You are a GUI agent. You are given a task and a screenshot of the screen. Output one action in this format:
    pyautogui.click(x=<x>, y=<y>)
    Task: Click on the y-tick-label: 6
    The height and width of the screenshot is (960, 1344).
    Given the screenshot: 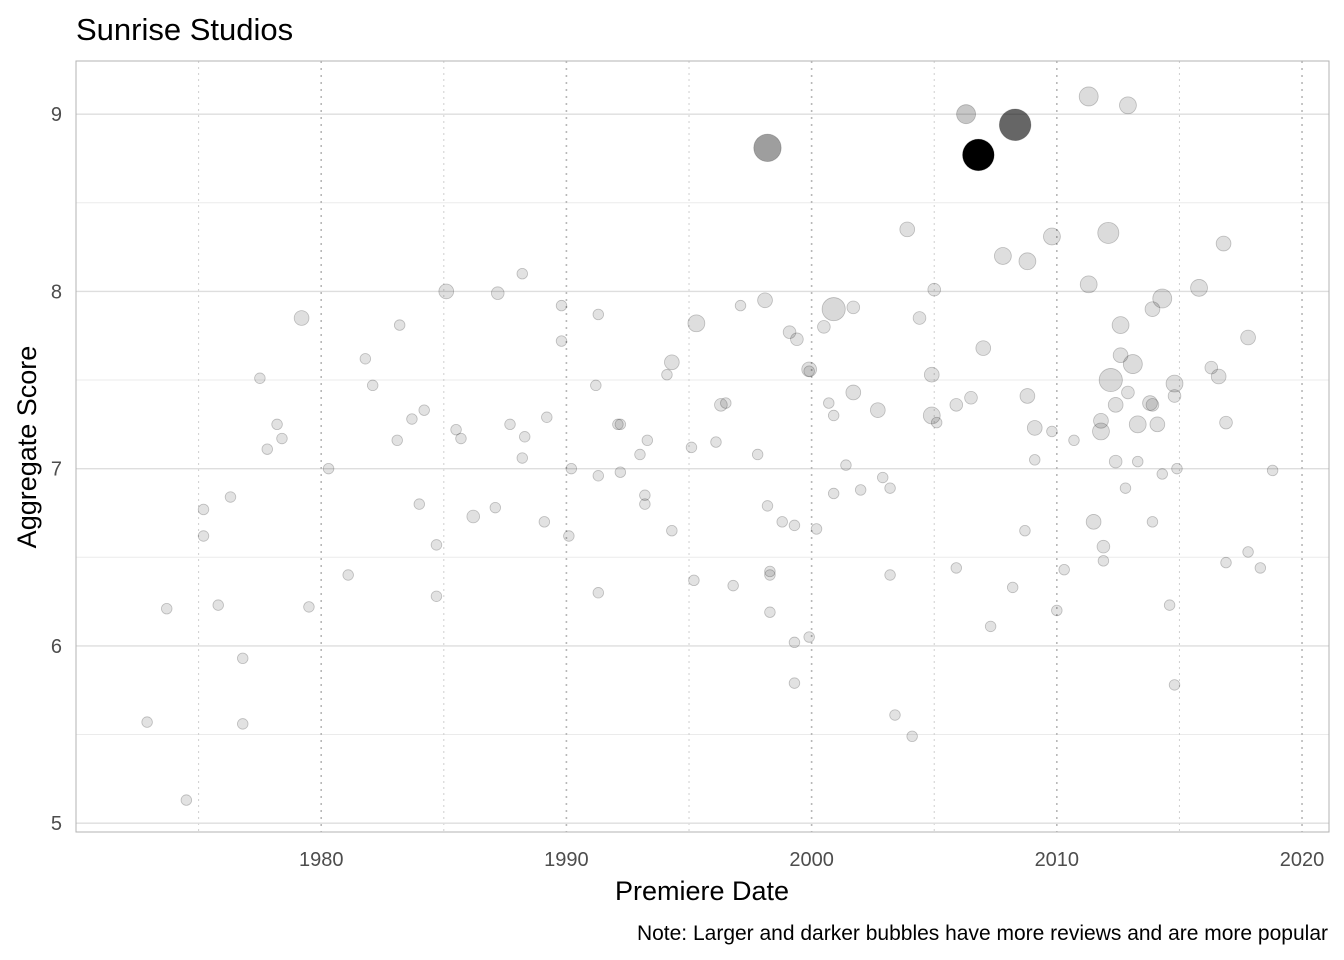 What is the action you would take?
    pyautogui.click(x=56, y=647)
    